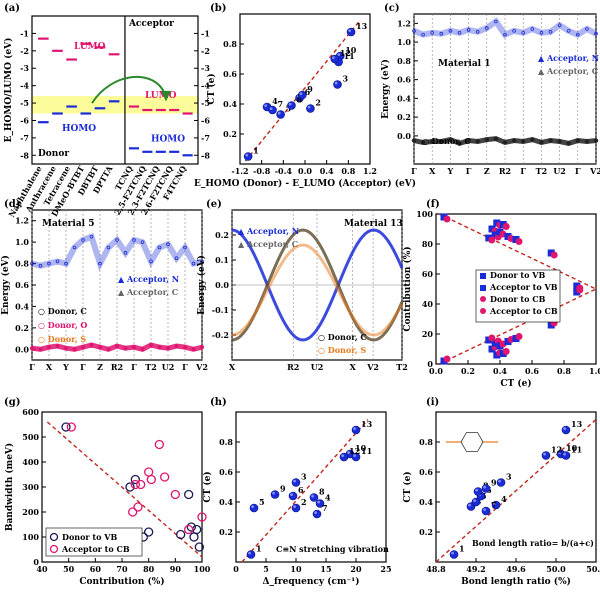 This screenshot has height=595, width=600. I want to click on point-label: 1, so click(256, 151).